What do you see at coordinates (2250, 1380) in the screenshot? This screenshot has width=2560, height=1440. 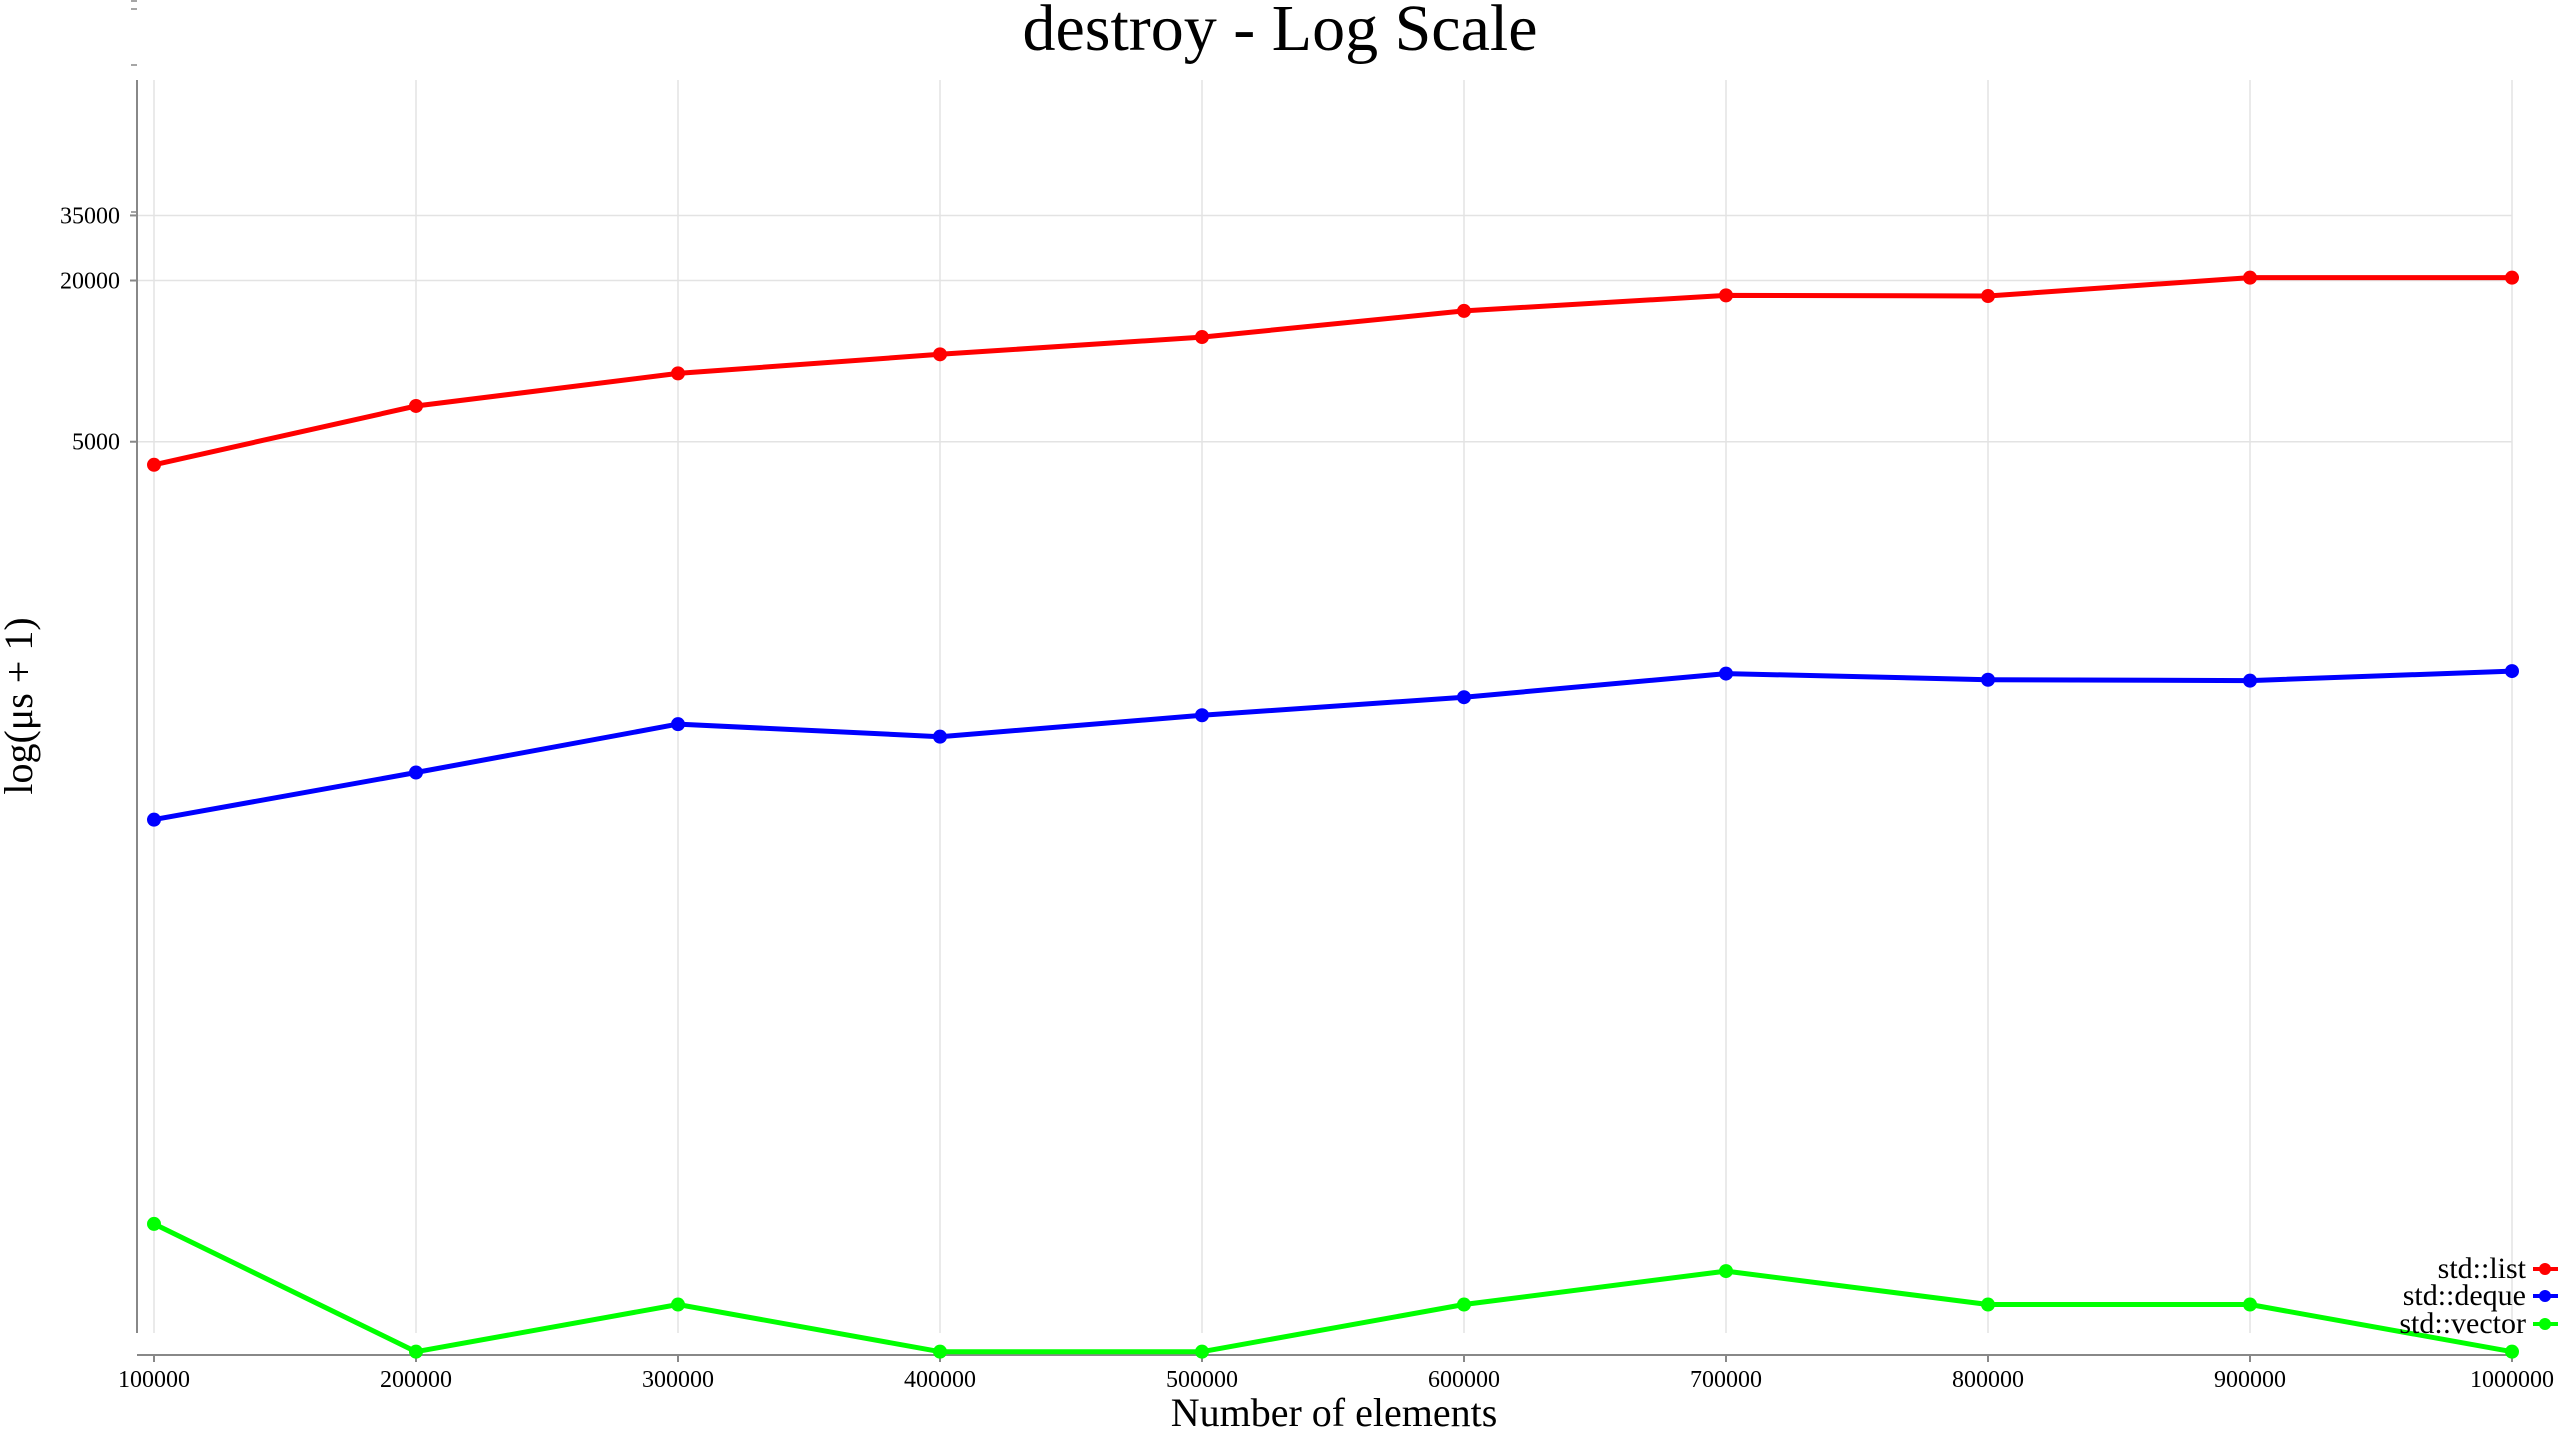 I see `x-tick-label: 900000` at bounding box center [2250, 1380].